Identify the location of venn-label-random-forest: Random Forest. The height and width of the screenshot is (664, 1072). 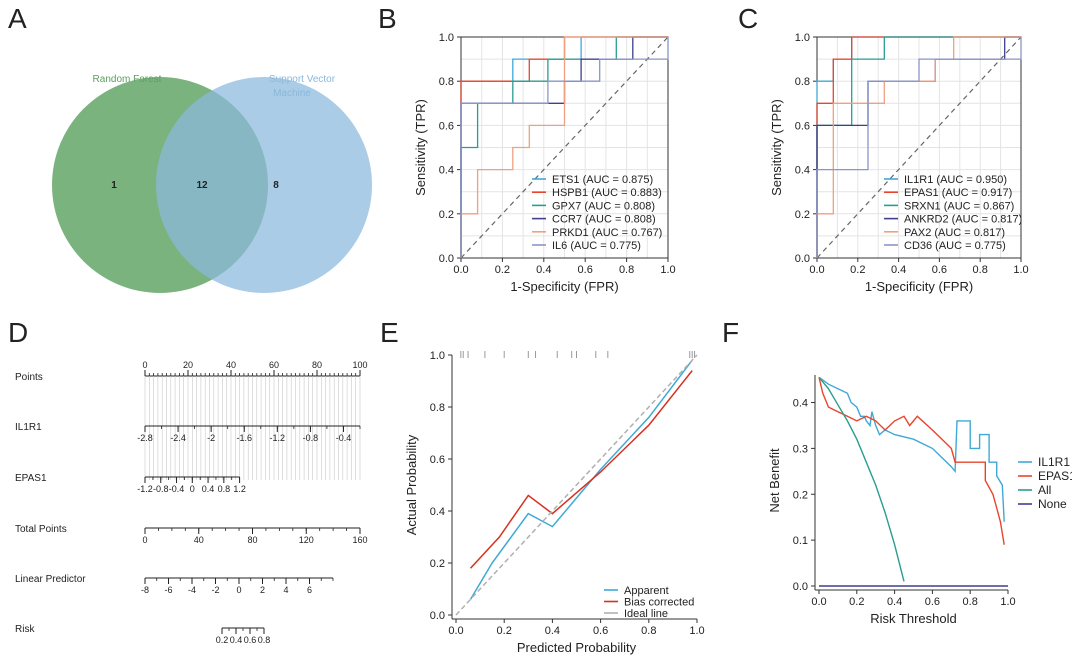
(127, 79).